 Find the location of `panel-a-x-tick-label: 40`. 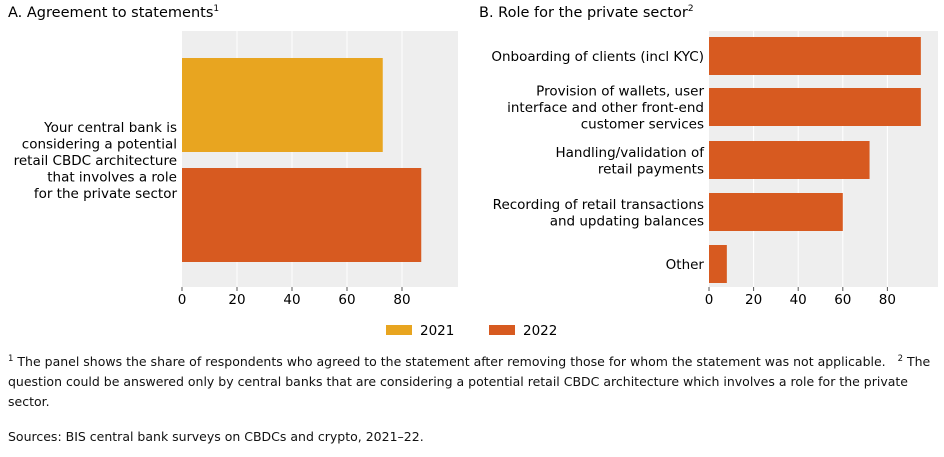

panel-a-x-tick-label: 40 is located at coordinates (291, 300).